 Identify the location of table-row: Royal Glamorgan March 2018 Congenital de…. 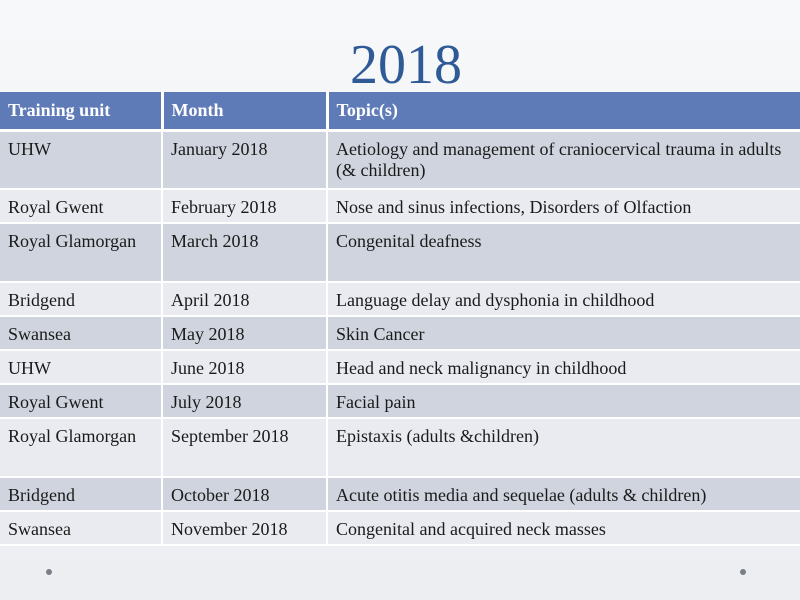
(400, 253).